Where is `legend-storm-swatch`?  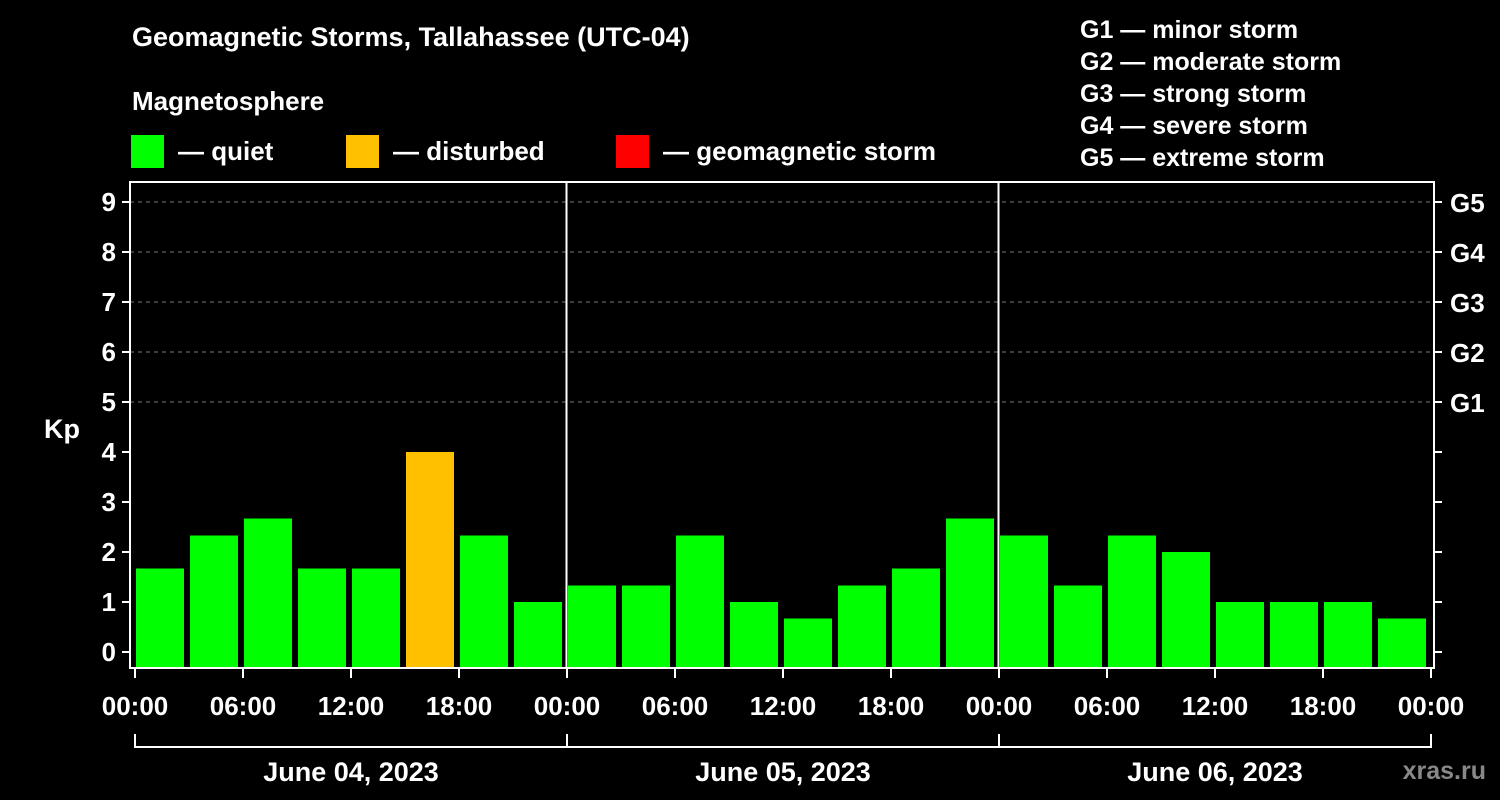
legend-storm-swatch is located at coordinates (632, 151).